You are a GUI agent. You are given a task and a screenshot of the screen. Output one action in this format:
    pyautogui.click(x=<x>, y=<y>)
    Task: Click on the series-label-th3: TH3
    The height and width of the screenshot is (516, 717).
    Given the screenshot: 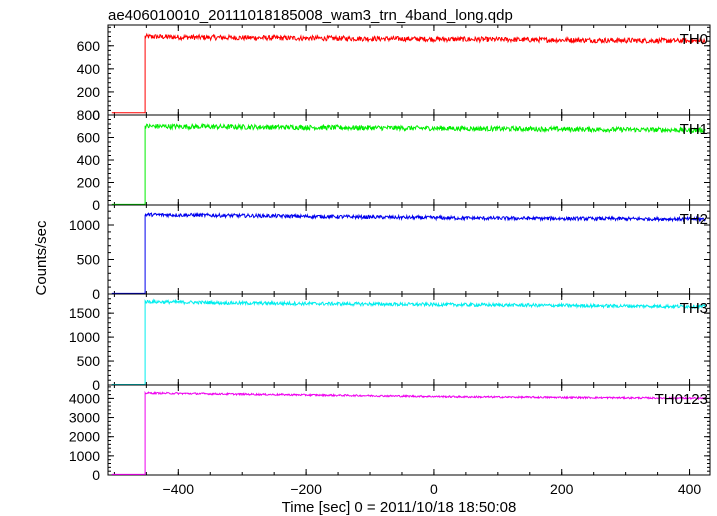 What is the action you would take?
    pyautogui.click(x=694, y=308)
    